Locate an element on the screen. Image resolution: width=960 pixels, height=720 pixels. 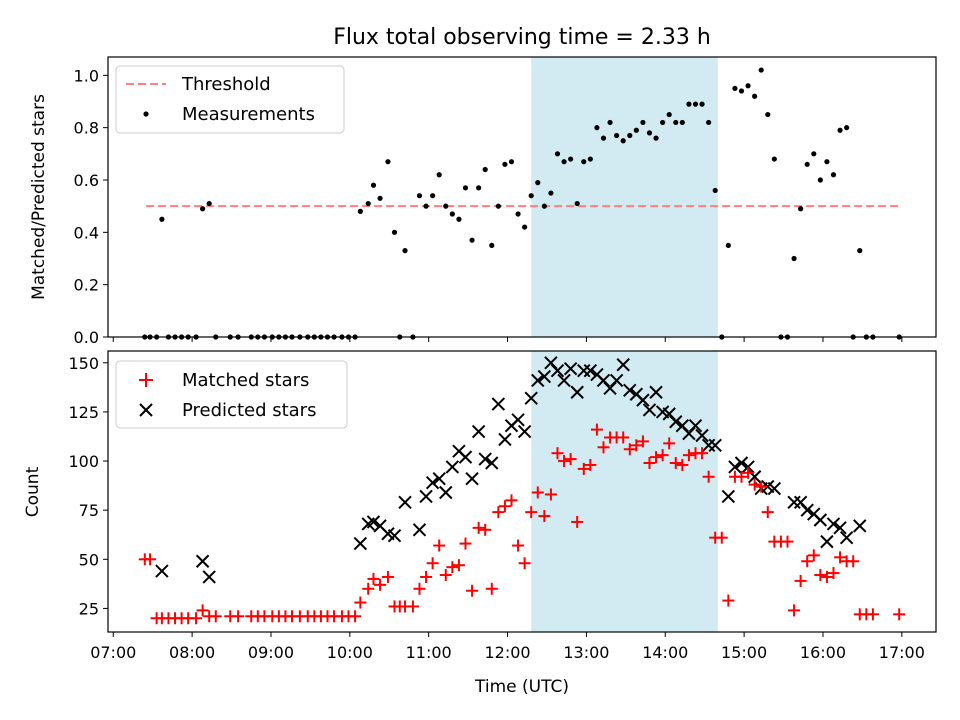
legend-measurements-swatch is located at coordinates (146, 114).